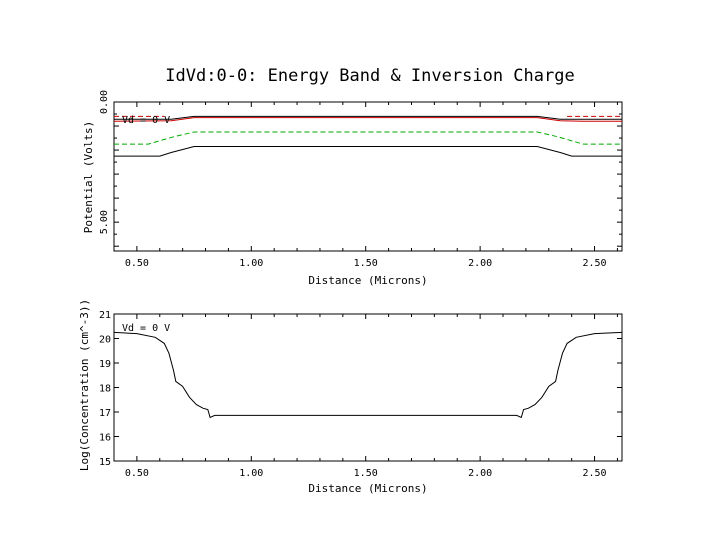  What do you see at coordinates (369, 76) in the screenshot?
I see `chart-title: IdVd:0-0: Energy Band & Inversion Charge` at bounding box center [369, 76].